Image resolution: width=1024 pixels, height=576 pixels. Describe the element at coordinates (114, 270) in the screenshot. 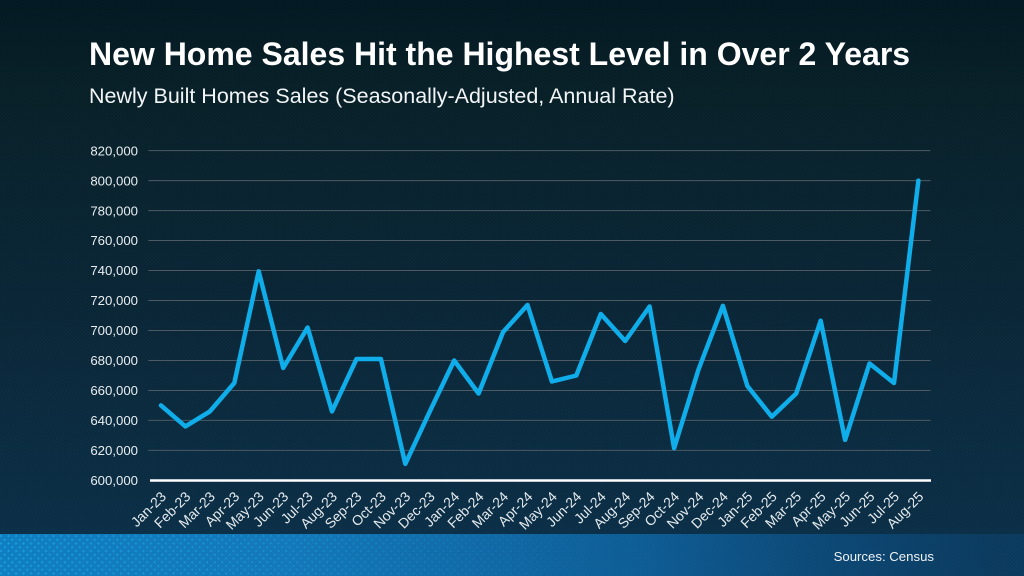

I see `svg-text: 740,000` at that location.